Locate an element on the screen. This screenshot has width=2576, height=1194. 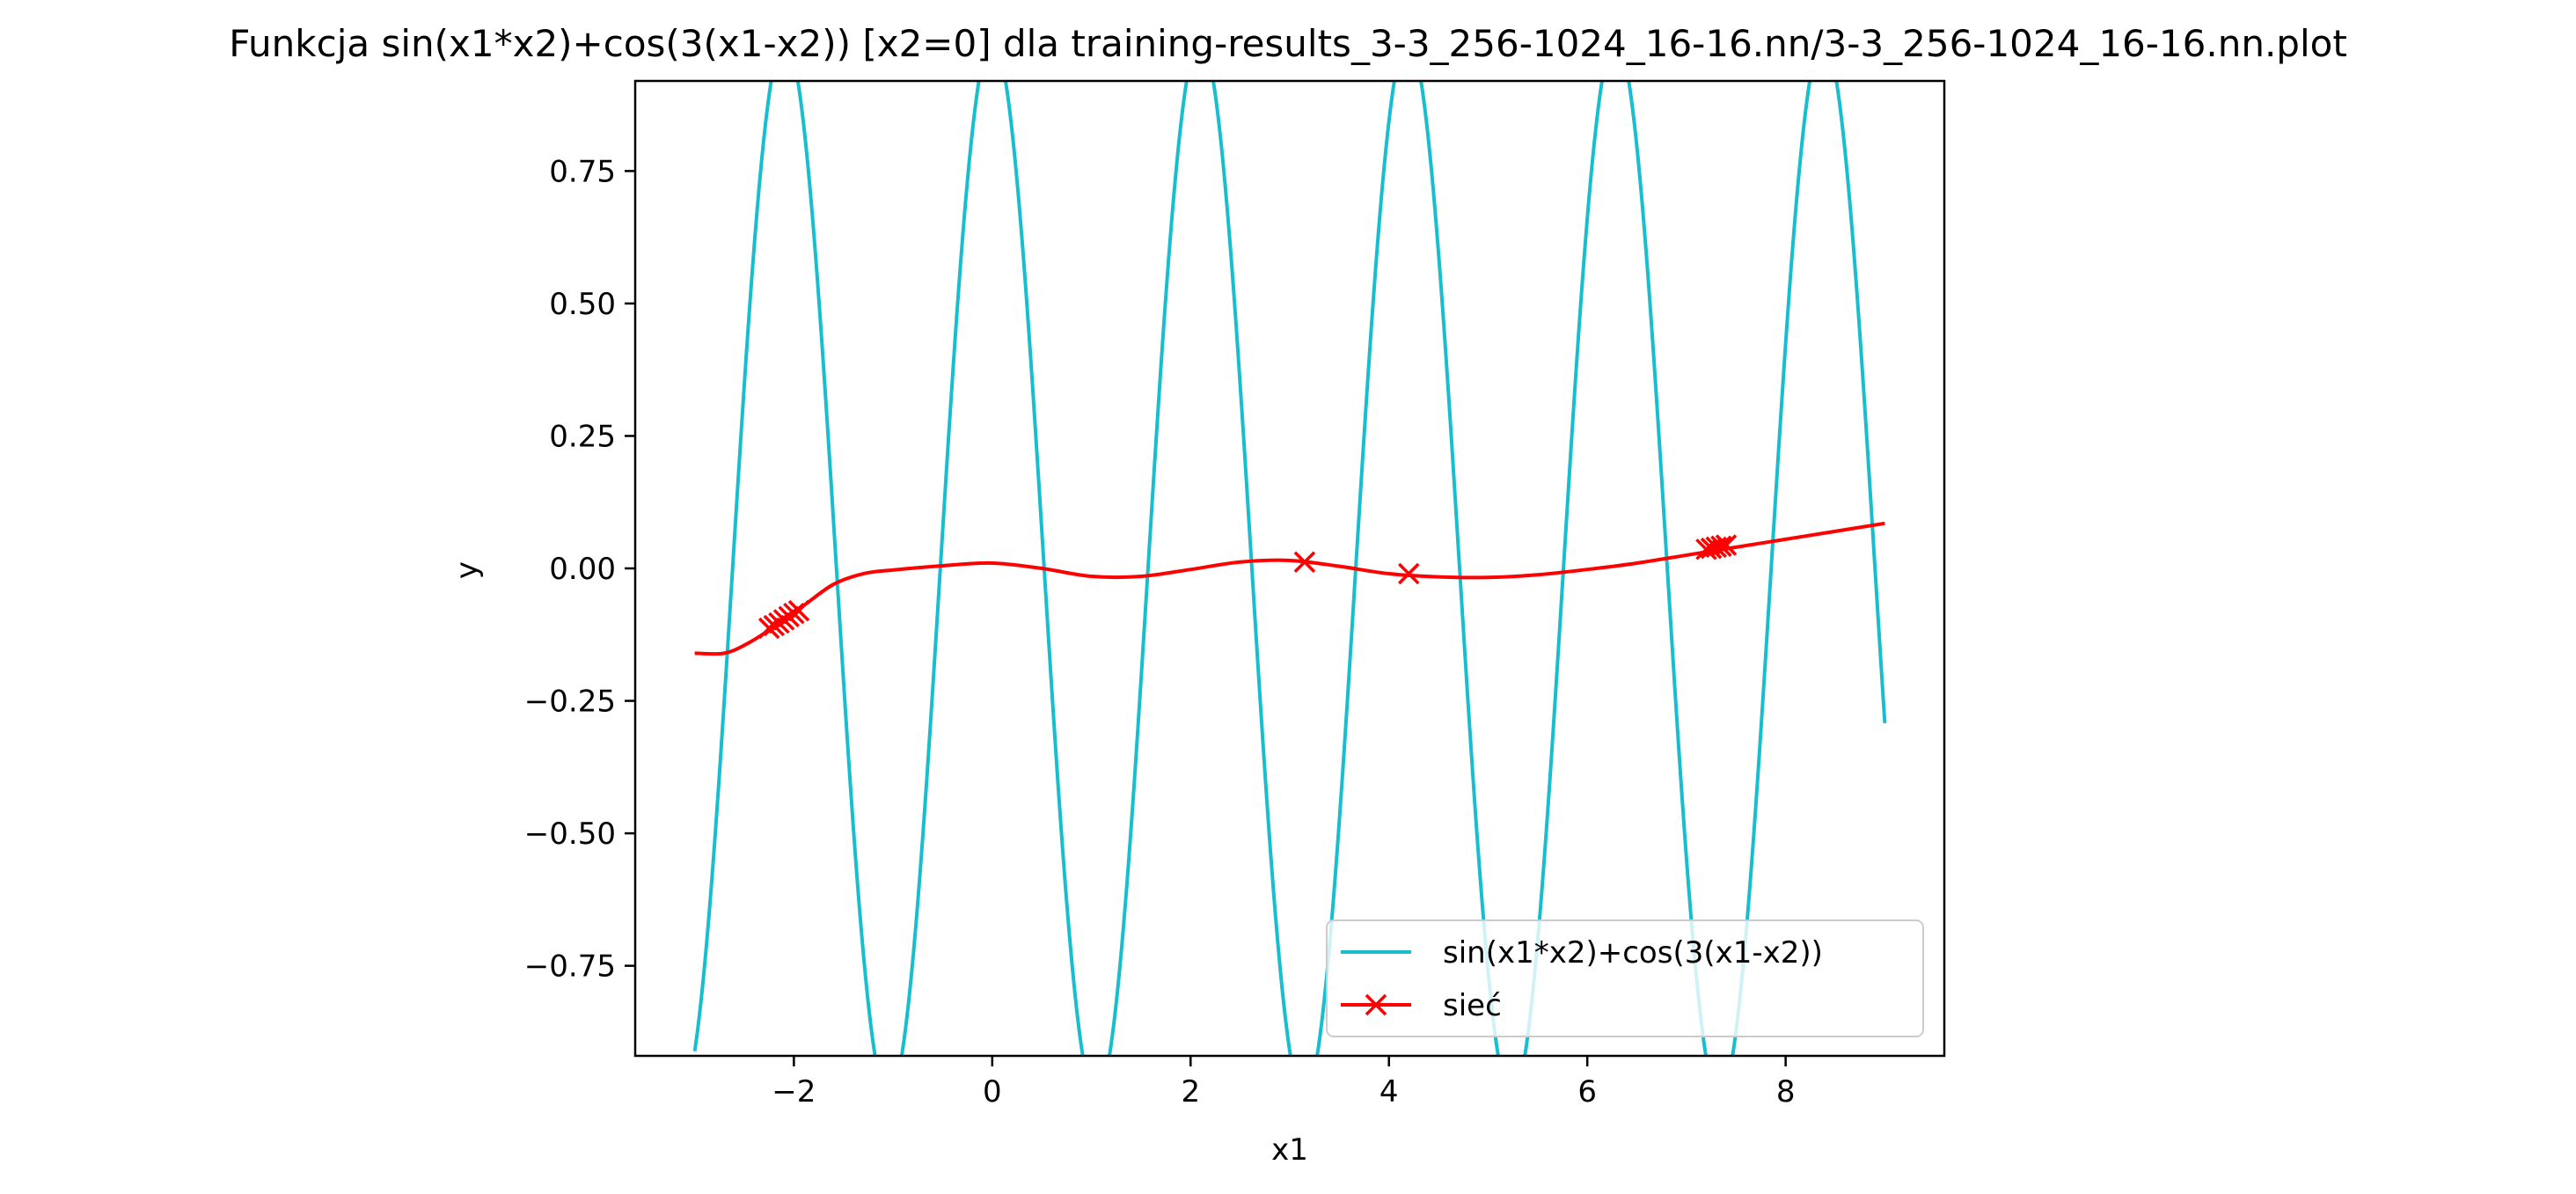
x-tick-label: 2 is located at coordinates (1190, 1092).